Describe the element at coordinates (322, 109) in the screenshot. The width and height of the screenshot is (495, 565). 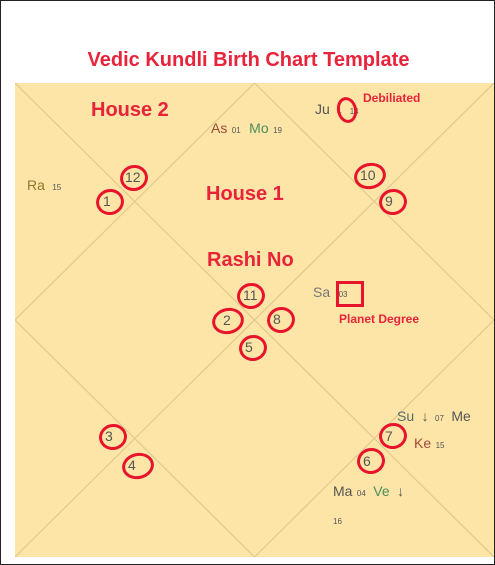
I see `planet-name: Ju` at that location.